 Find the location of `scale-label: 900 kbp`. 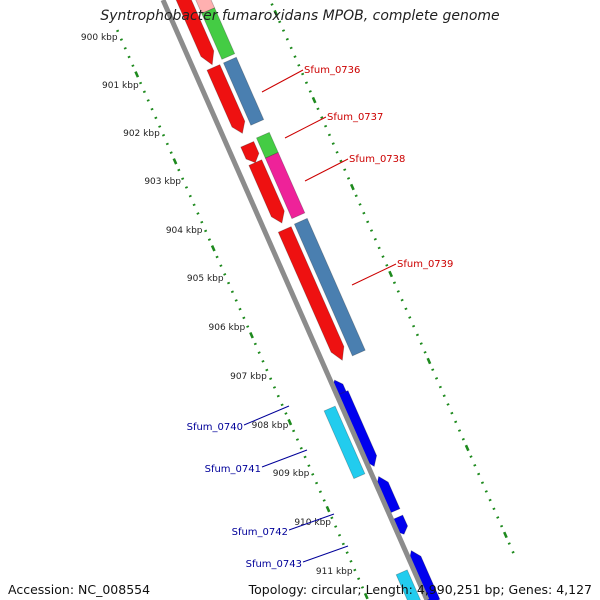

scale-label: 900 kbp is located at coordinates (99, 38).